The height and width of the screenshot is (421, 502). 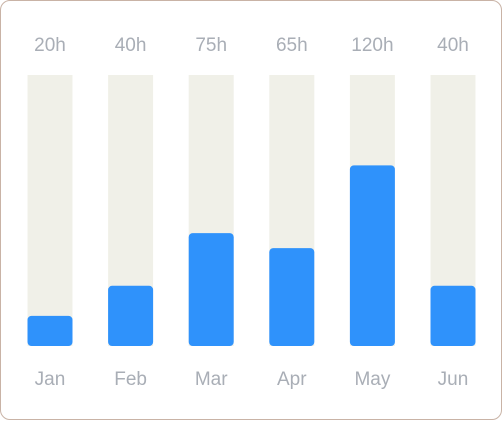 What do you see at coordinates (372, 255) in the screenshot?
I see `bar-may` at bounding box center [372, 255].